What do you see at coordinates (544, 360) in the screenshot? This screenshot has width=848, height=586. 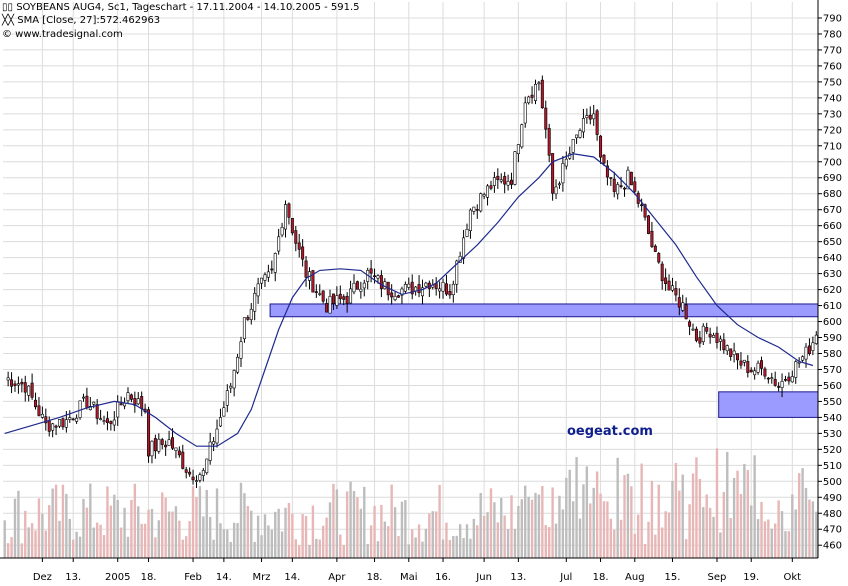 I see `support-resistance-zones` at bounding box center [544, 360].